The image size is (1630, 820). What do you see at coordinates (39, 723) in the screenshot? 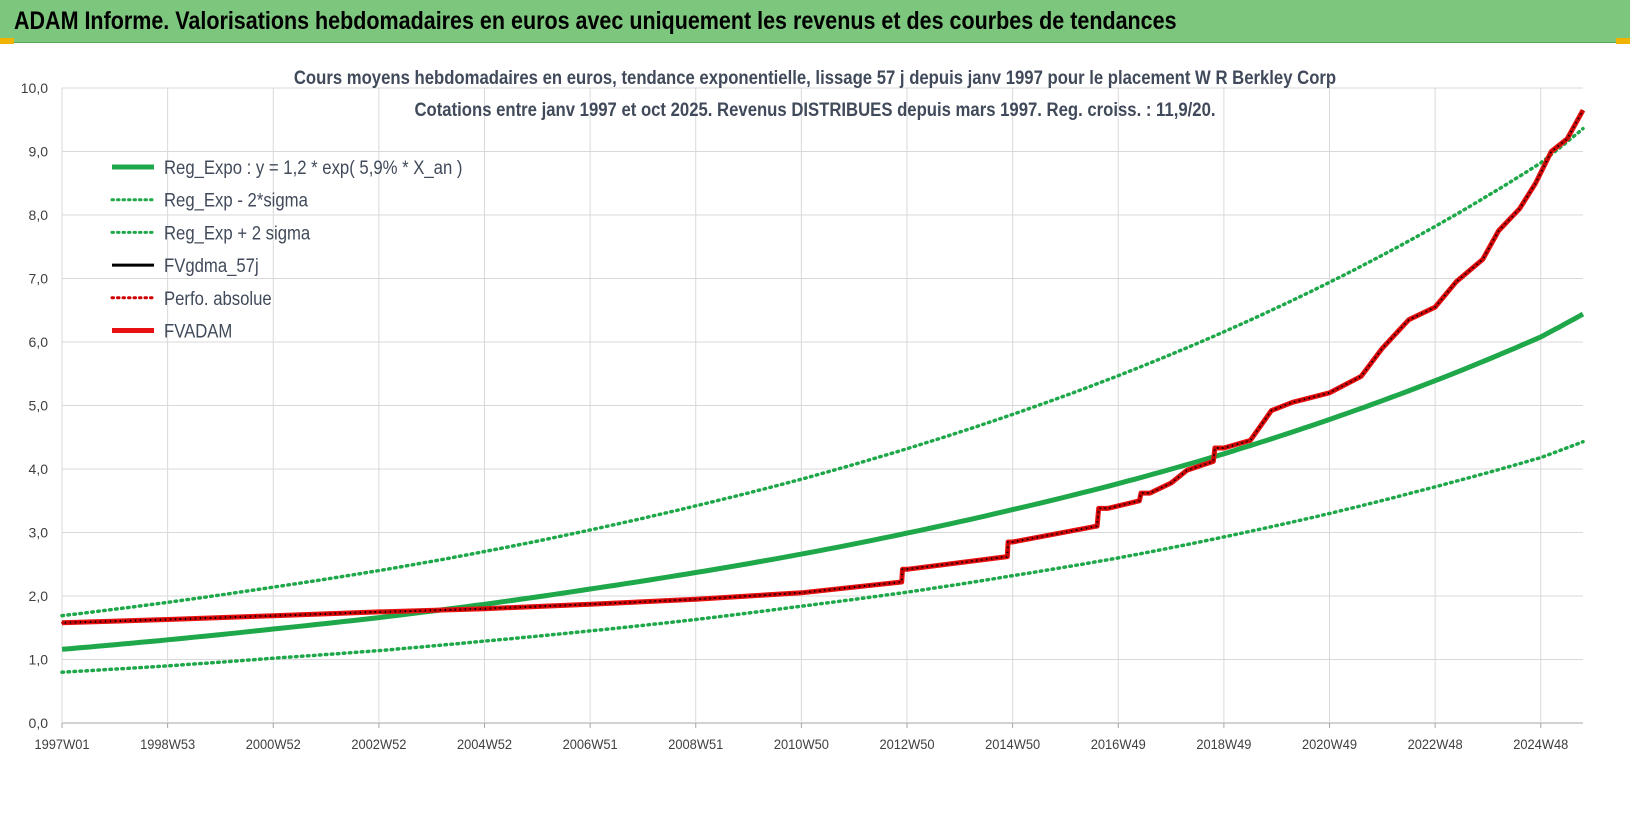
I see `y-tick-label: 0,0` at bounding box center [39, 723].